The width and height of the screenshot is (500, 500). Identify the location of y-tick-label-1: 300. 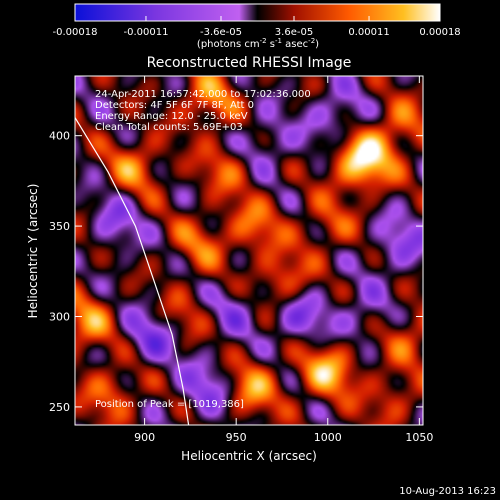
(59, 317).